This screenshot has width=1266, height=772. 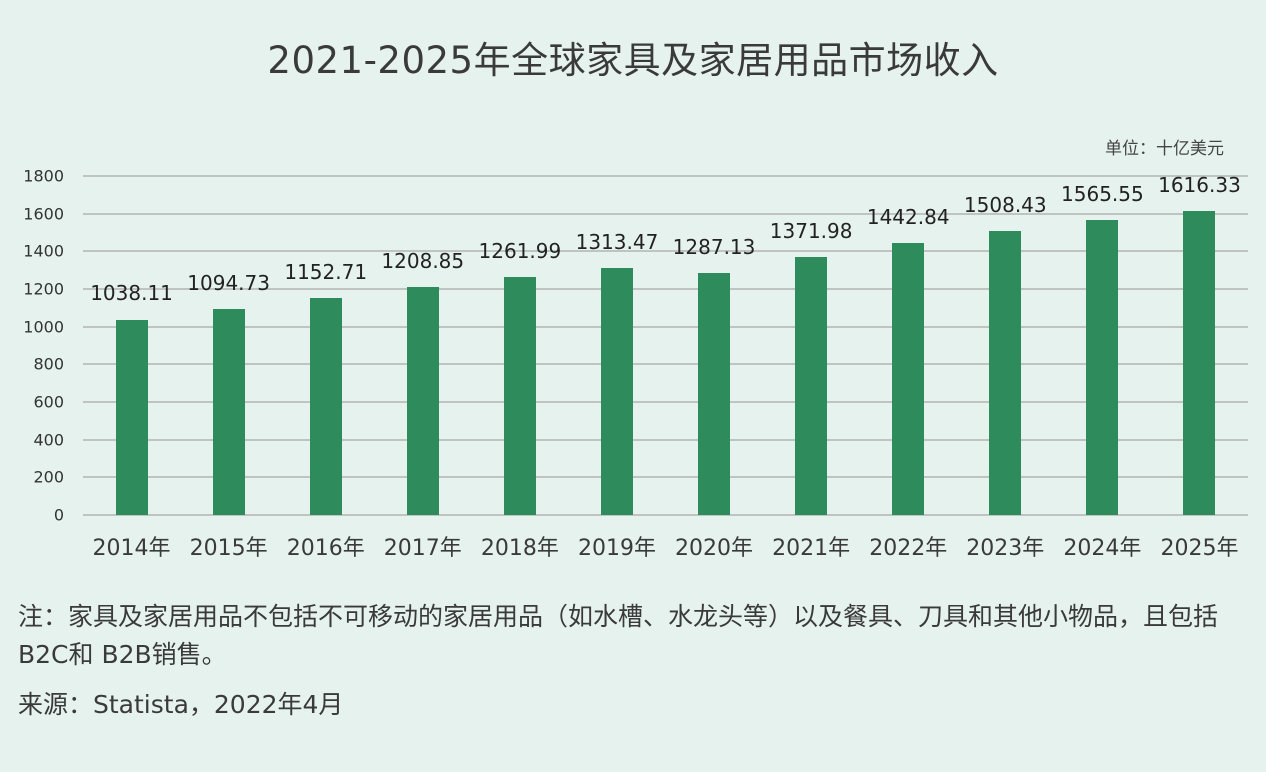 What do you see at coordinates (58, 515) in the screenshot?
I see `y-tick-label: 0` at bounding box center [58, 515].